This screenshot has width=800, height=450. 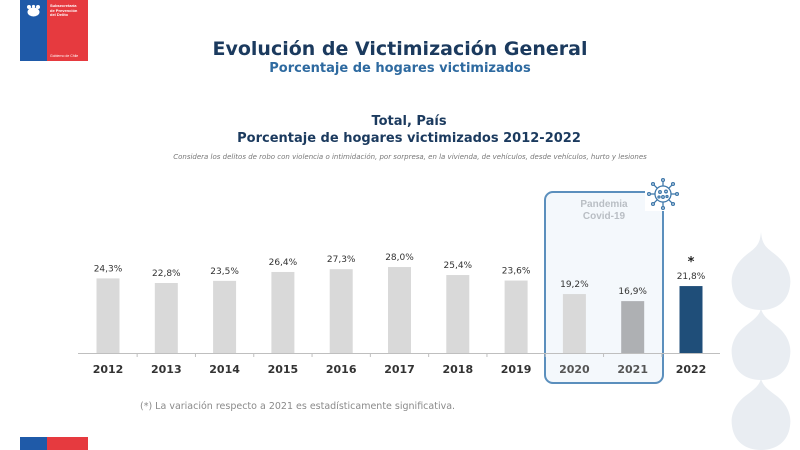 What do you see at coordinates (33, 10) in the screenshot?
I see `coat-of-arms-icon` at bounding box center [33, 10].